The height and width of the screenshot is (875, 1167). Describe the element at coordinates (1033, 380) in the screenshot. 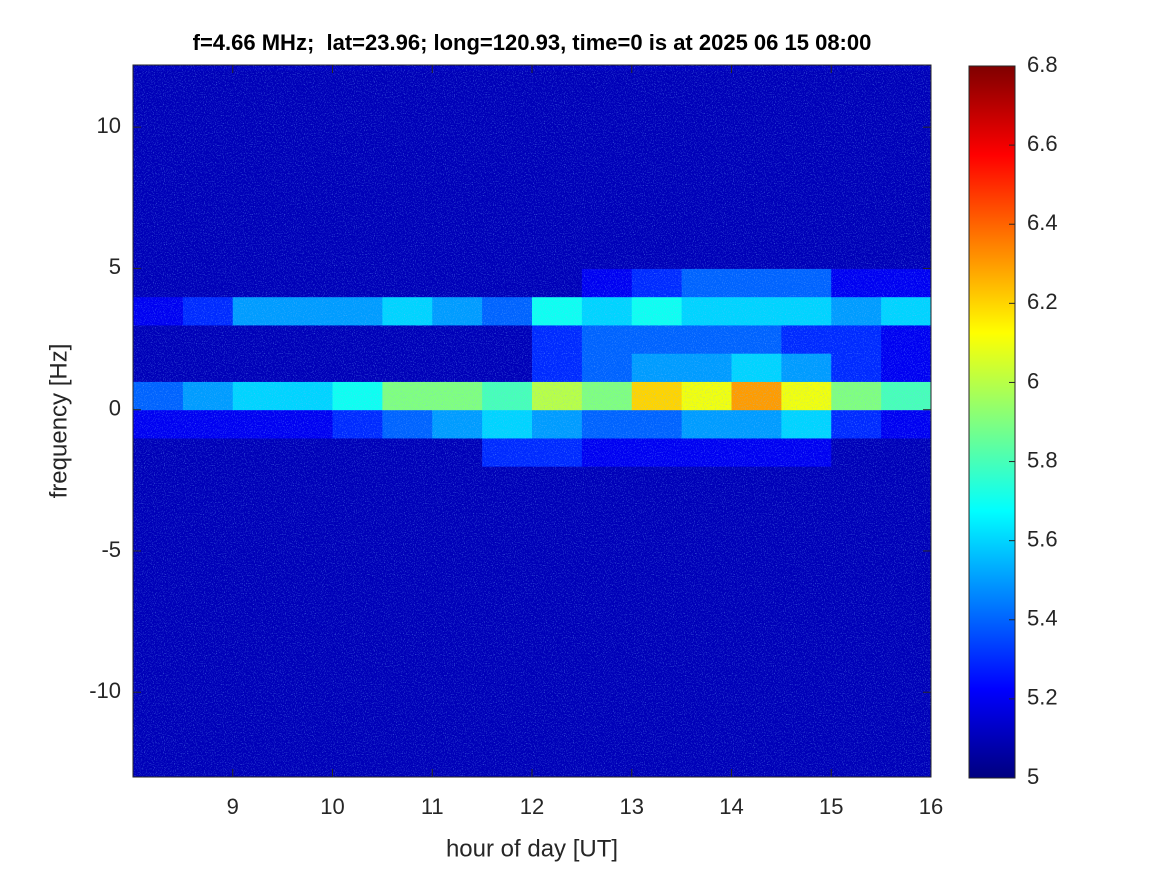

I see `colorbar-tick-label: 6` at that location.